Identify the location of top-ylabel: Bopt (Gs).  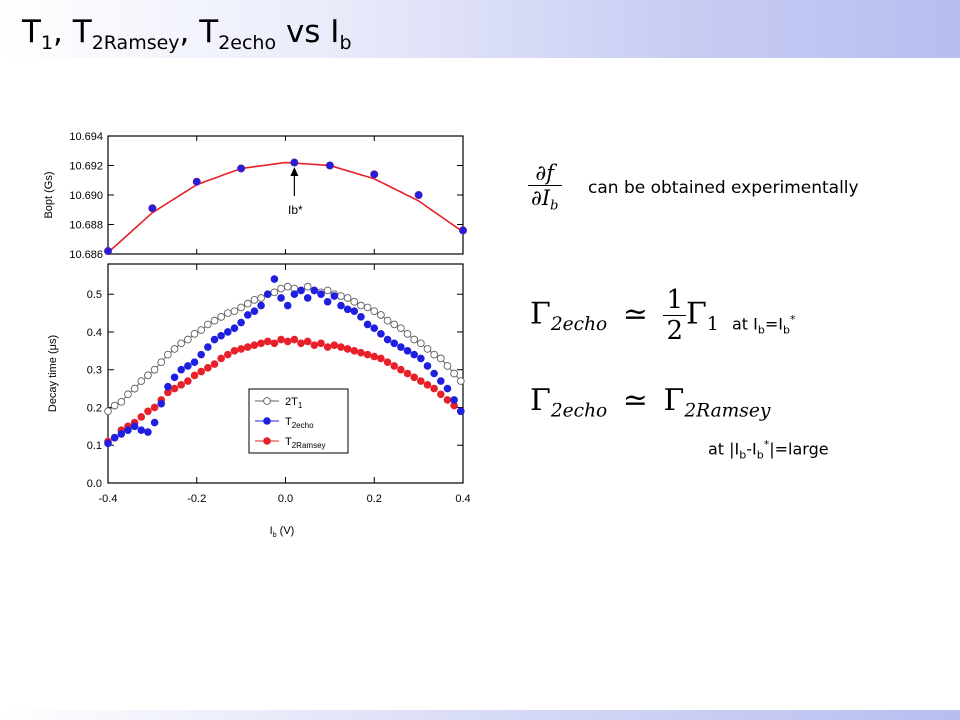
(49, 194).